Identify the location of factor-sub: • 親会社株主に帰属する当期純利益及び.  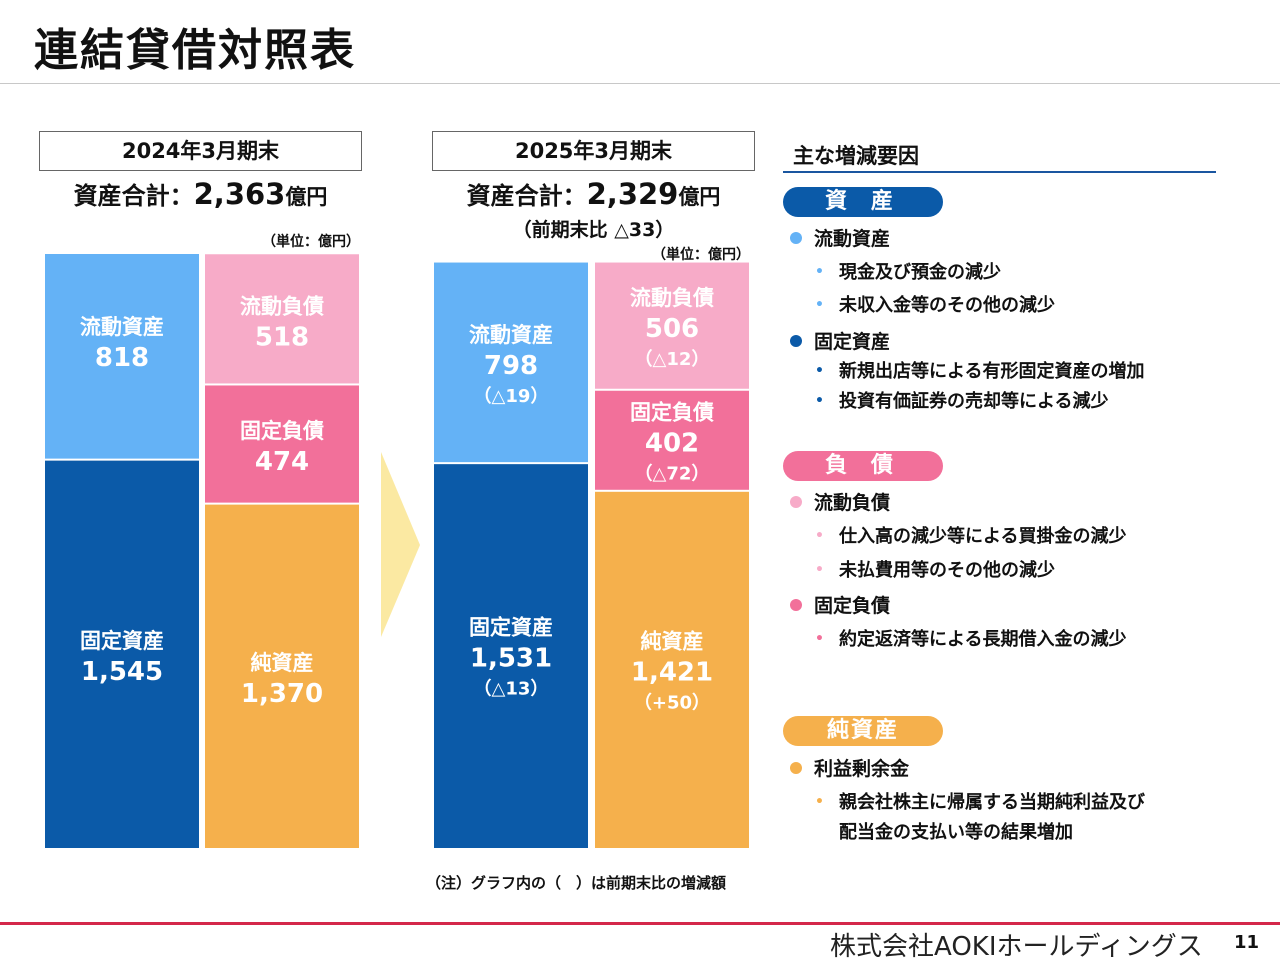
(980, 801).